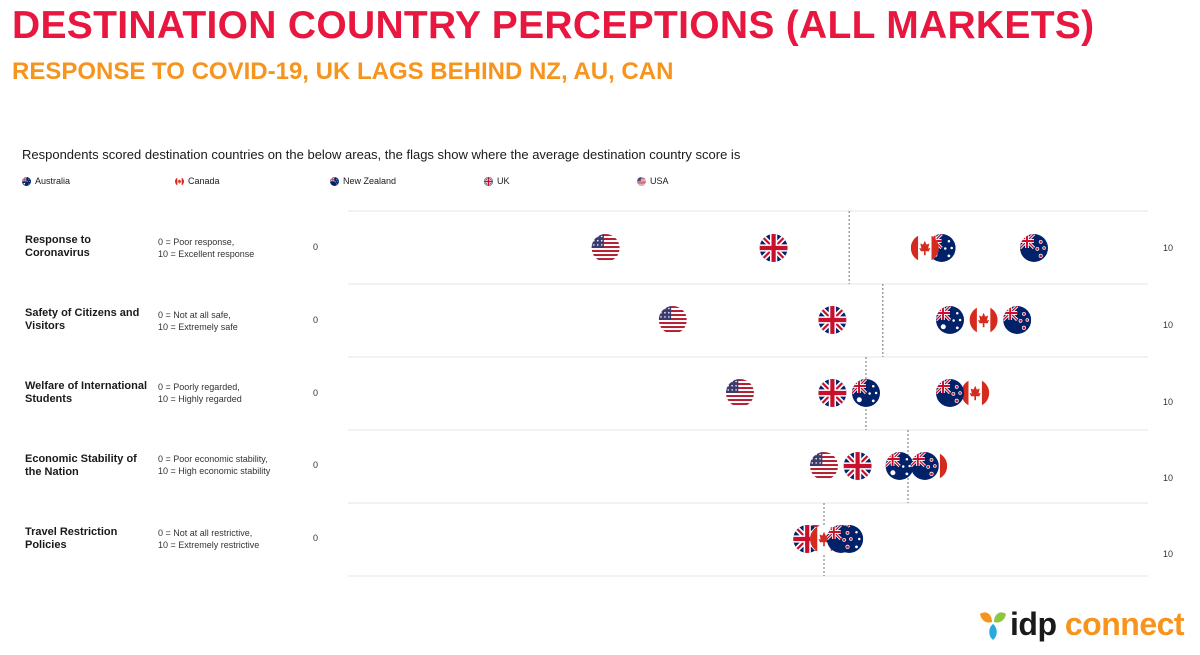 This screenshot has width=1200, height=655. I want to click on row-label-economic: Economic Stability of the Nation, so click(81, 465).